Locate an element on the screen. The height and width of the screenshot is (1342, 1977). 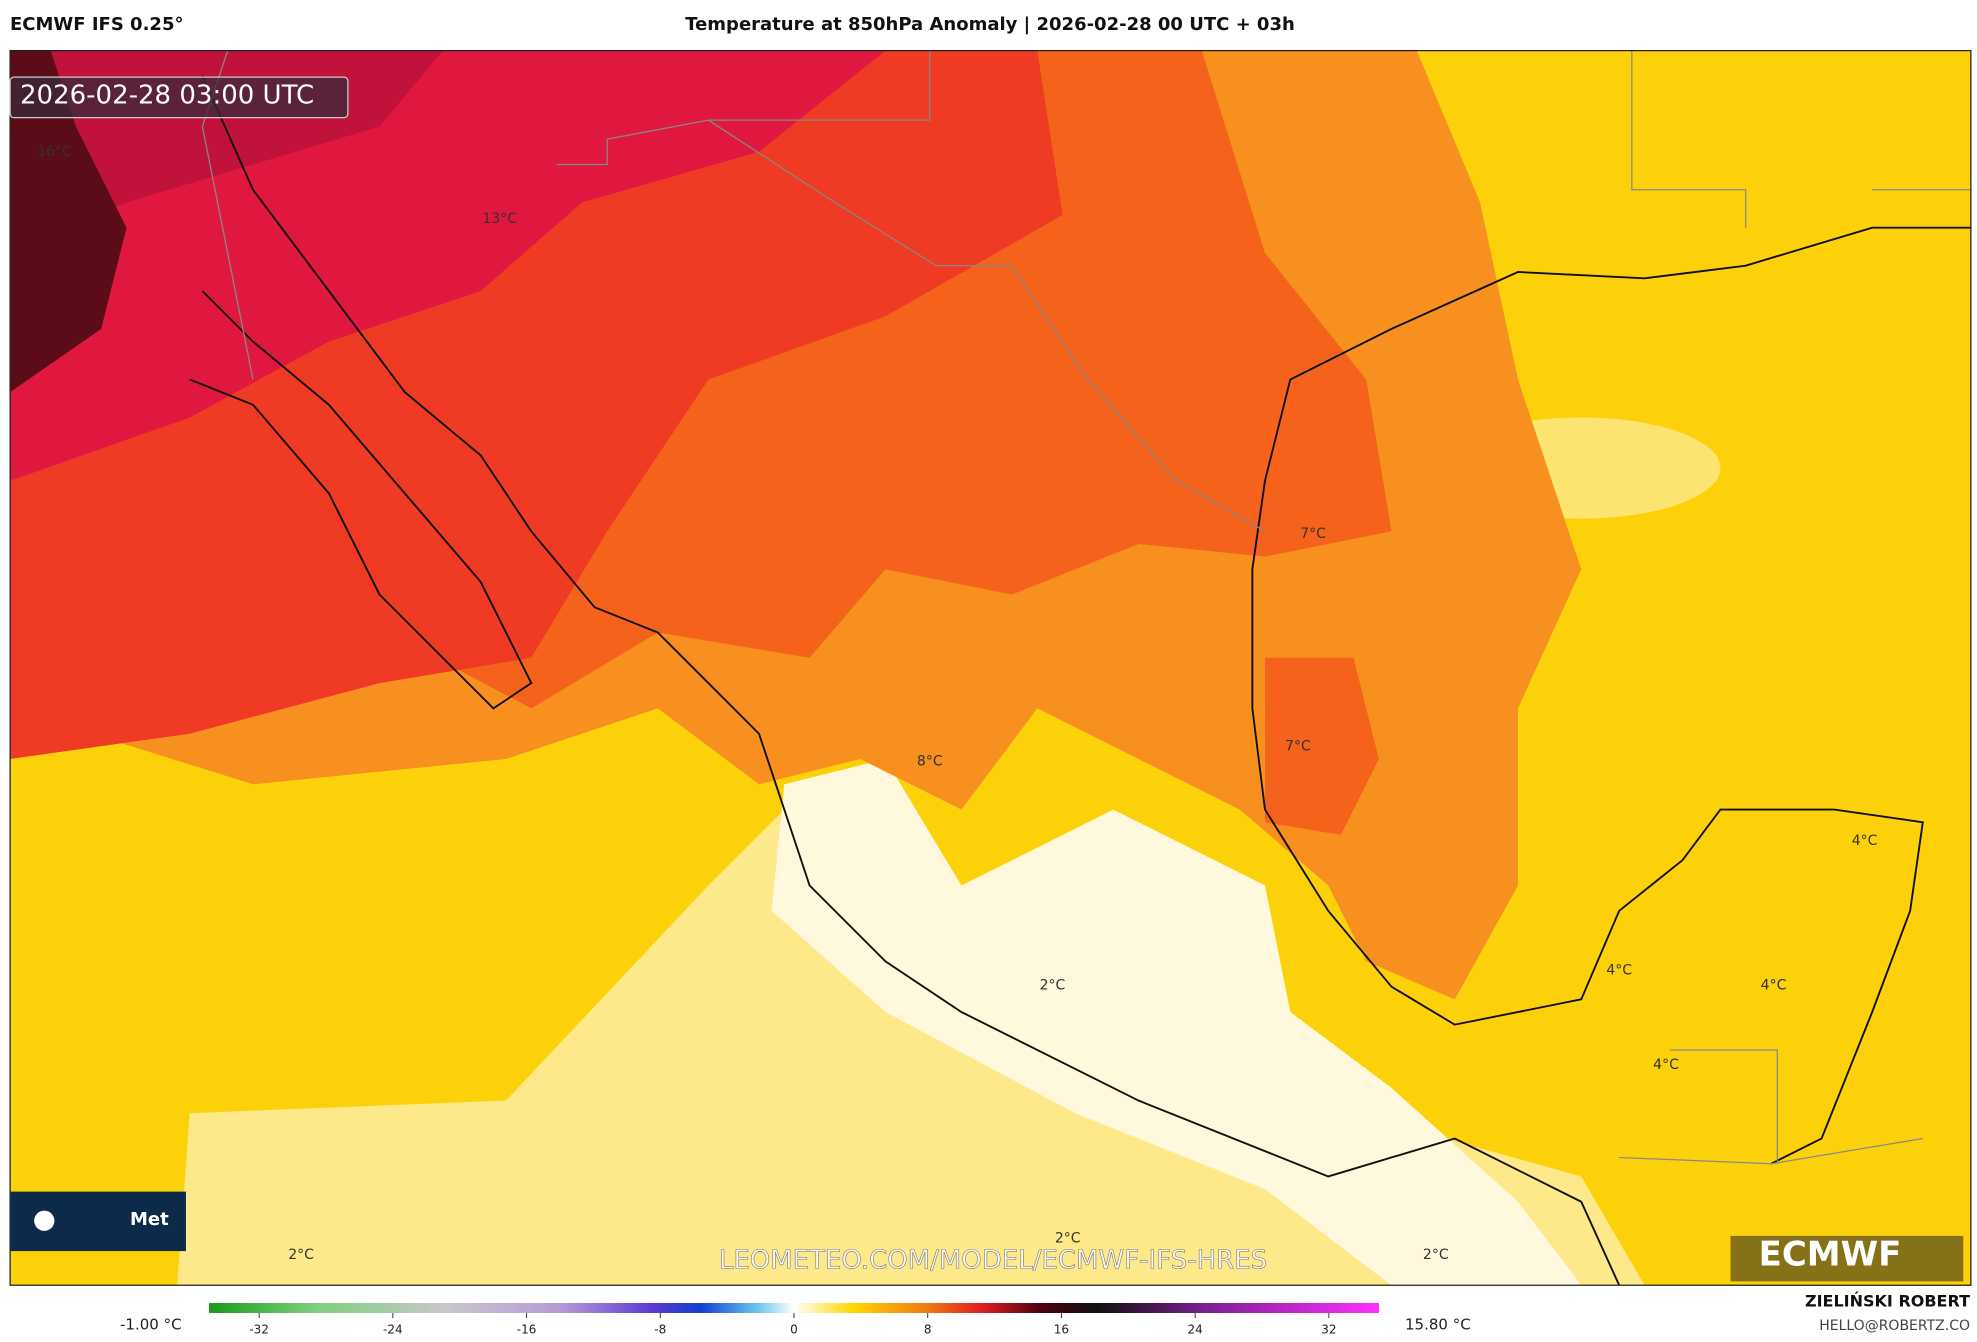
colorbar-max: 15.80 °C is located at coordinates (1438, 1325).